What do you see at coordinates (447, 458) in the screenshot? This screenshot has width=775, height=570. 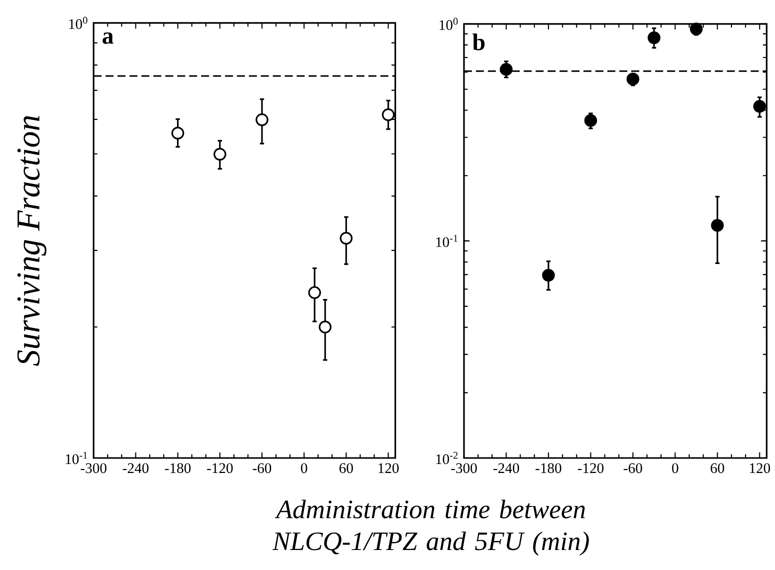 I see `y-tick-label: 10$^{-2}$` at bounding box center [447, 458].